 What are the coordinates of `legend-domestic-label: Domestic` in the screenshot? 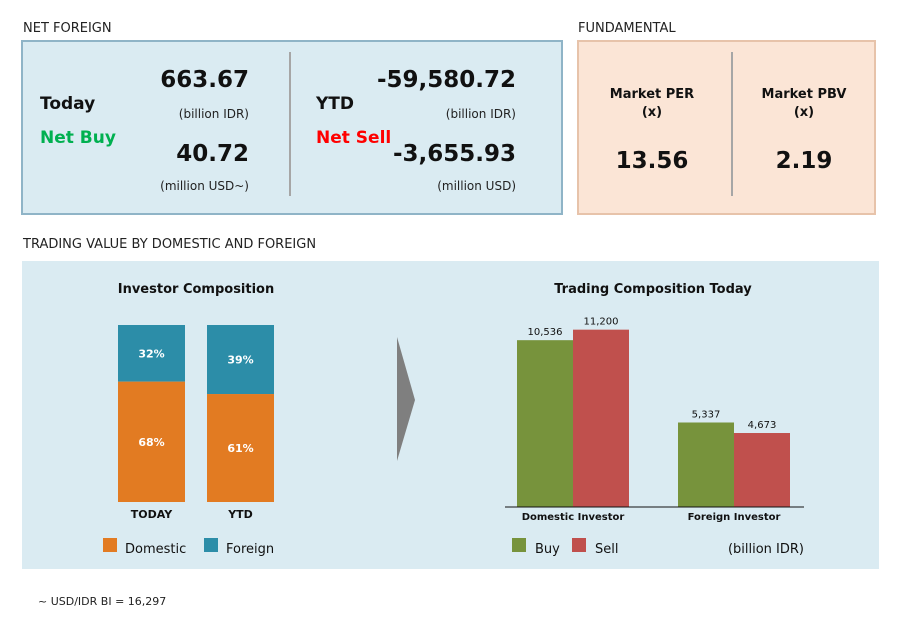 It's located at (155, 549).